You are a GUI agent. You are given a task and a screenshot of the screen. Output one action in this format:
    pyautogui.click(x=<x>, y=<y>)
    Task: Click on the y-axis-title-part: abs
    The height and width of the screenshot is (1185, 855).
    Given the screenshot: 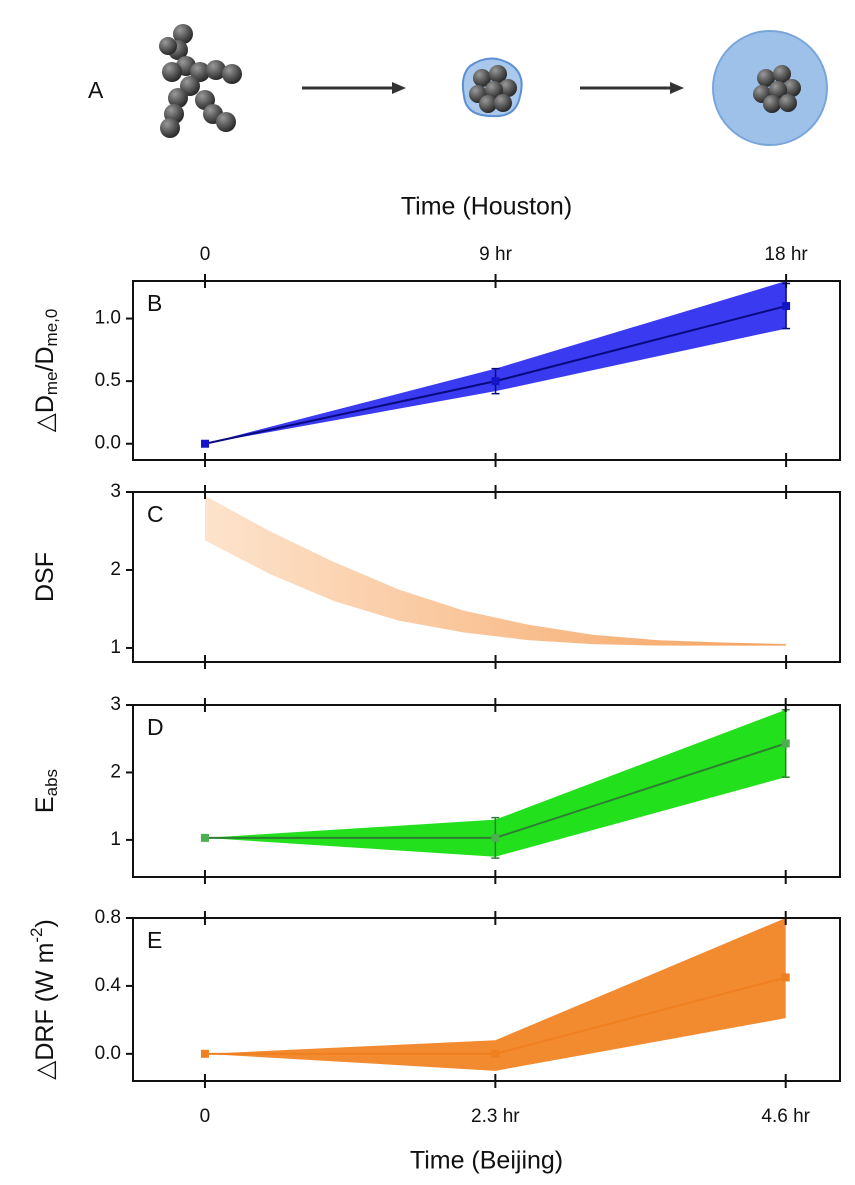 What is the action you would take?
    pyautogui.click(x=51, y=782)
    